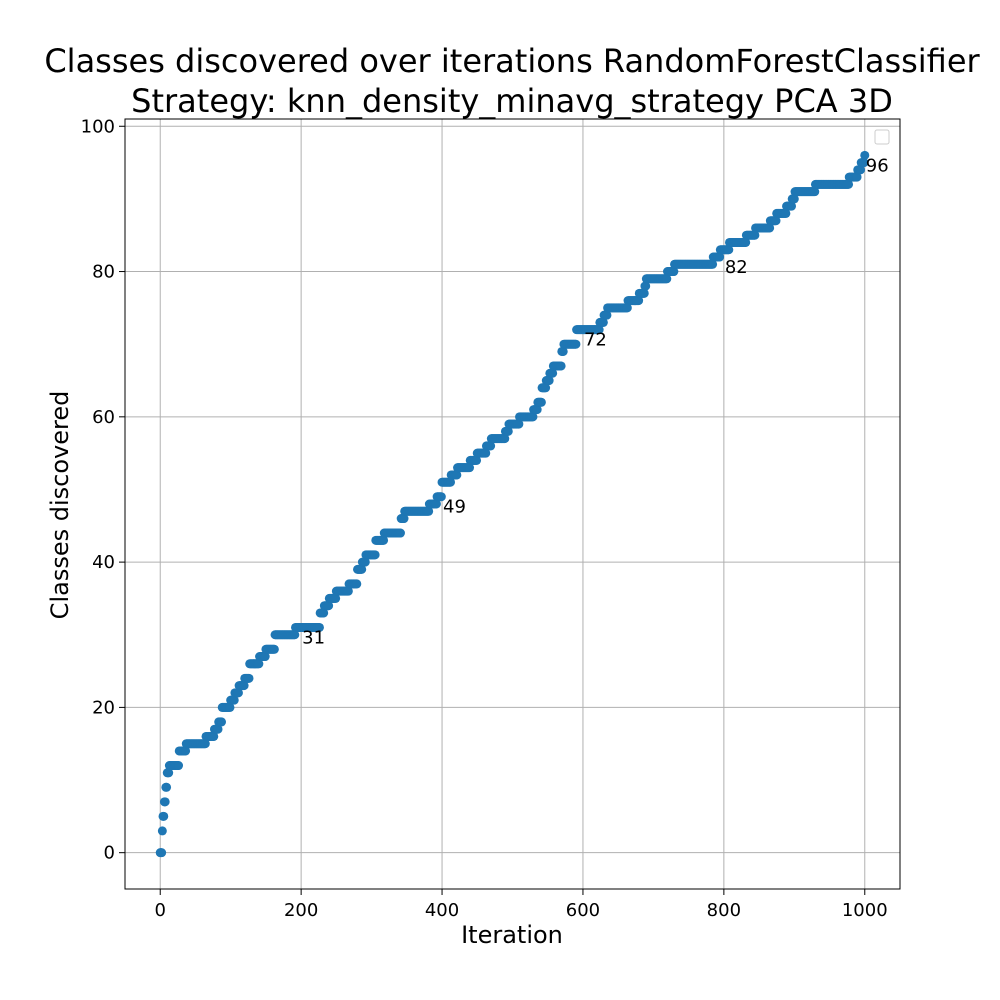 This screenshot has height=1000, width=1000. I want to click on data-label: 96, so click(877, 165).